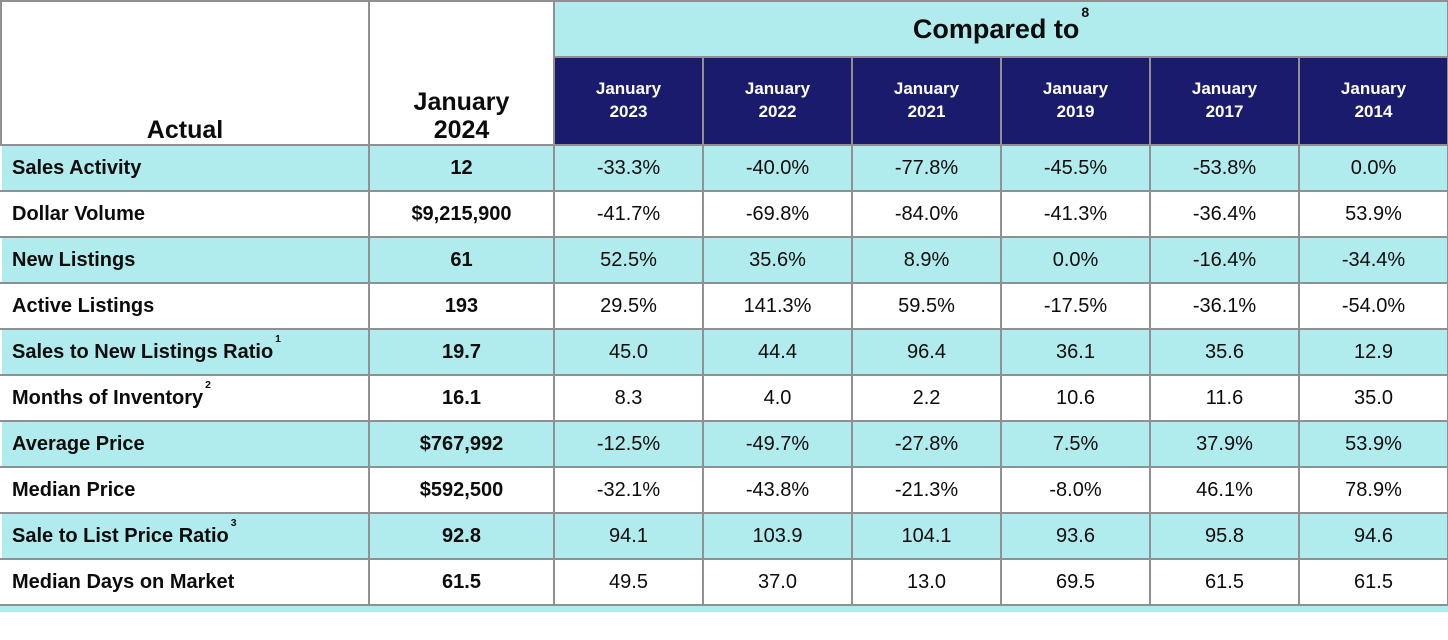 This screenshot has width=1448, height=640. I want to click on comparison-value-cell: 8.3, so click(628, 398).